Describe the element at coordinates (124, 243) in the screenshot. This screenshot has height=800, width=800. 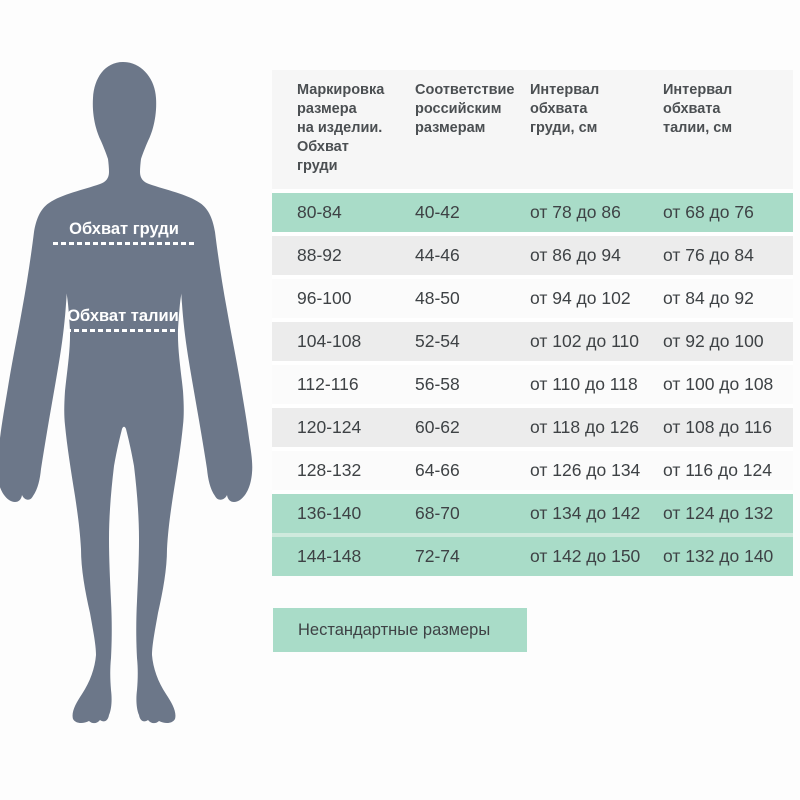
I see `chest-measure-dashed-line` at that location.